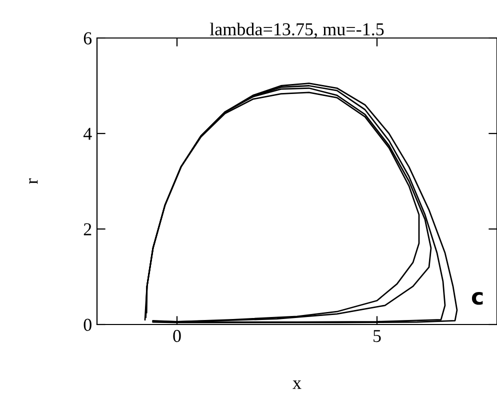  What do you see at coordinates (33, 181) in the screenshot?
I see `y-axis-title: r` at bounding box center [33, 181].